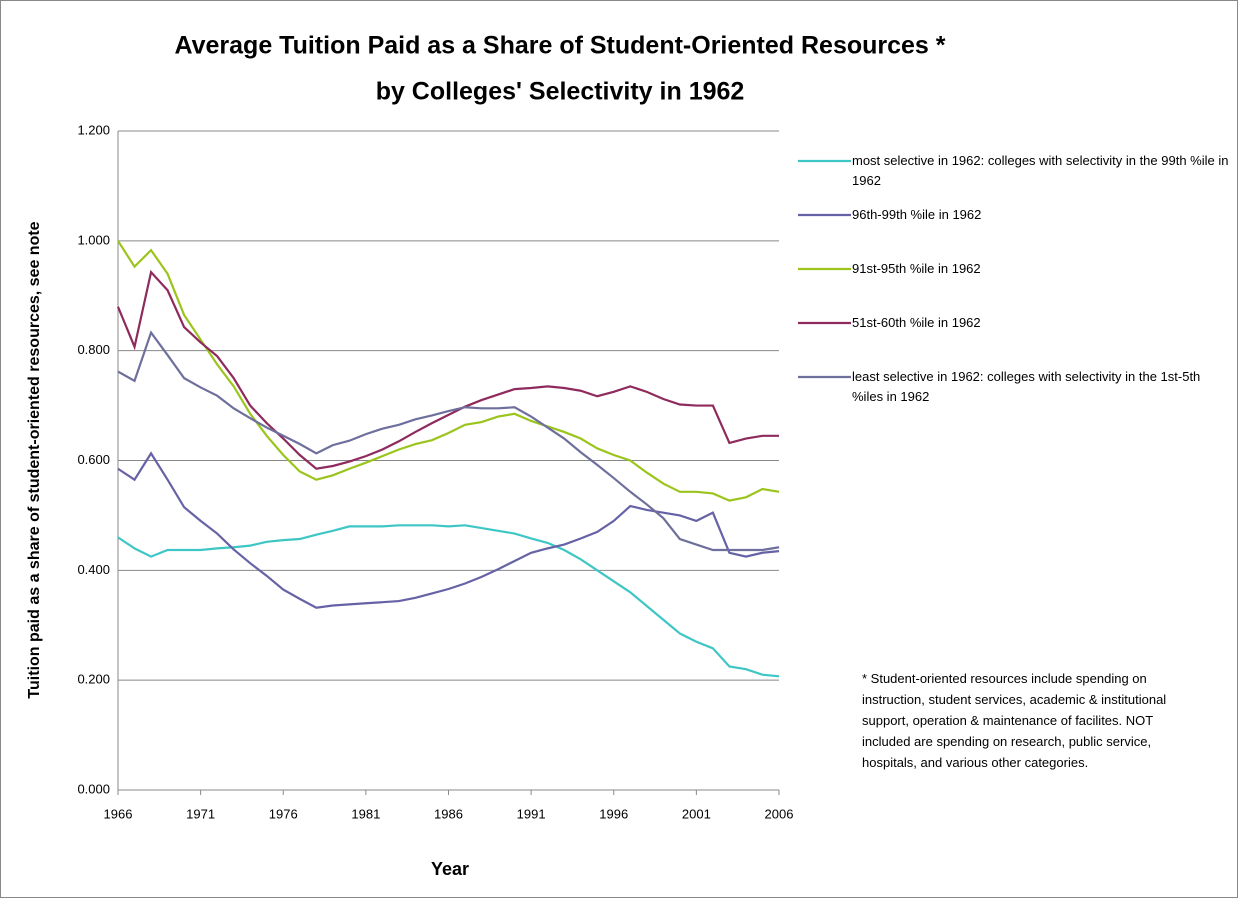  I want to click on y-tick-label: 0.000, so click(93, 788).